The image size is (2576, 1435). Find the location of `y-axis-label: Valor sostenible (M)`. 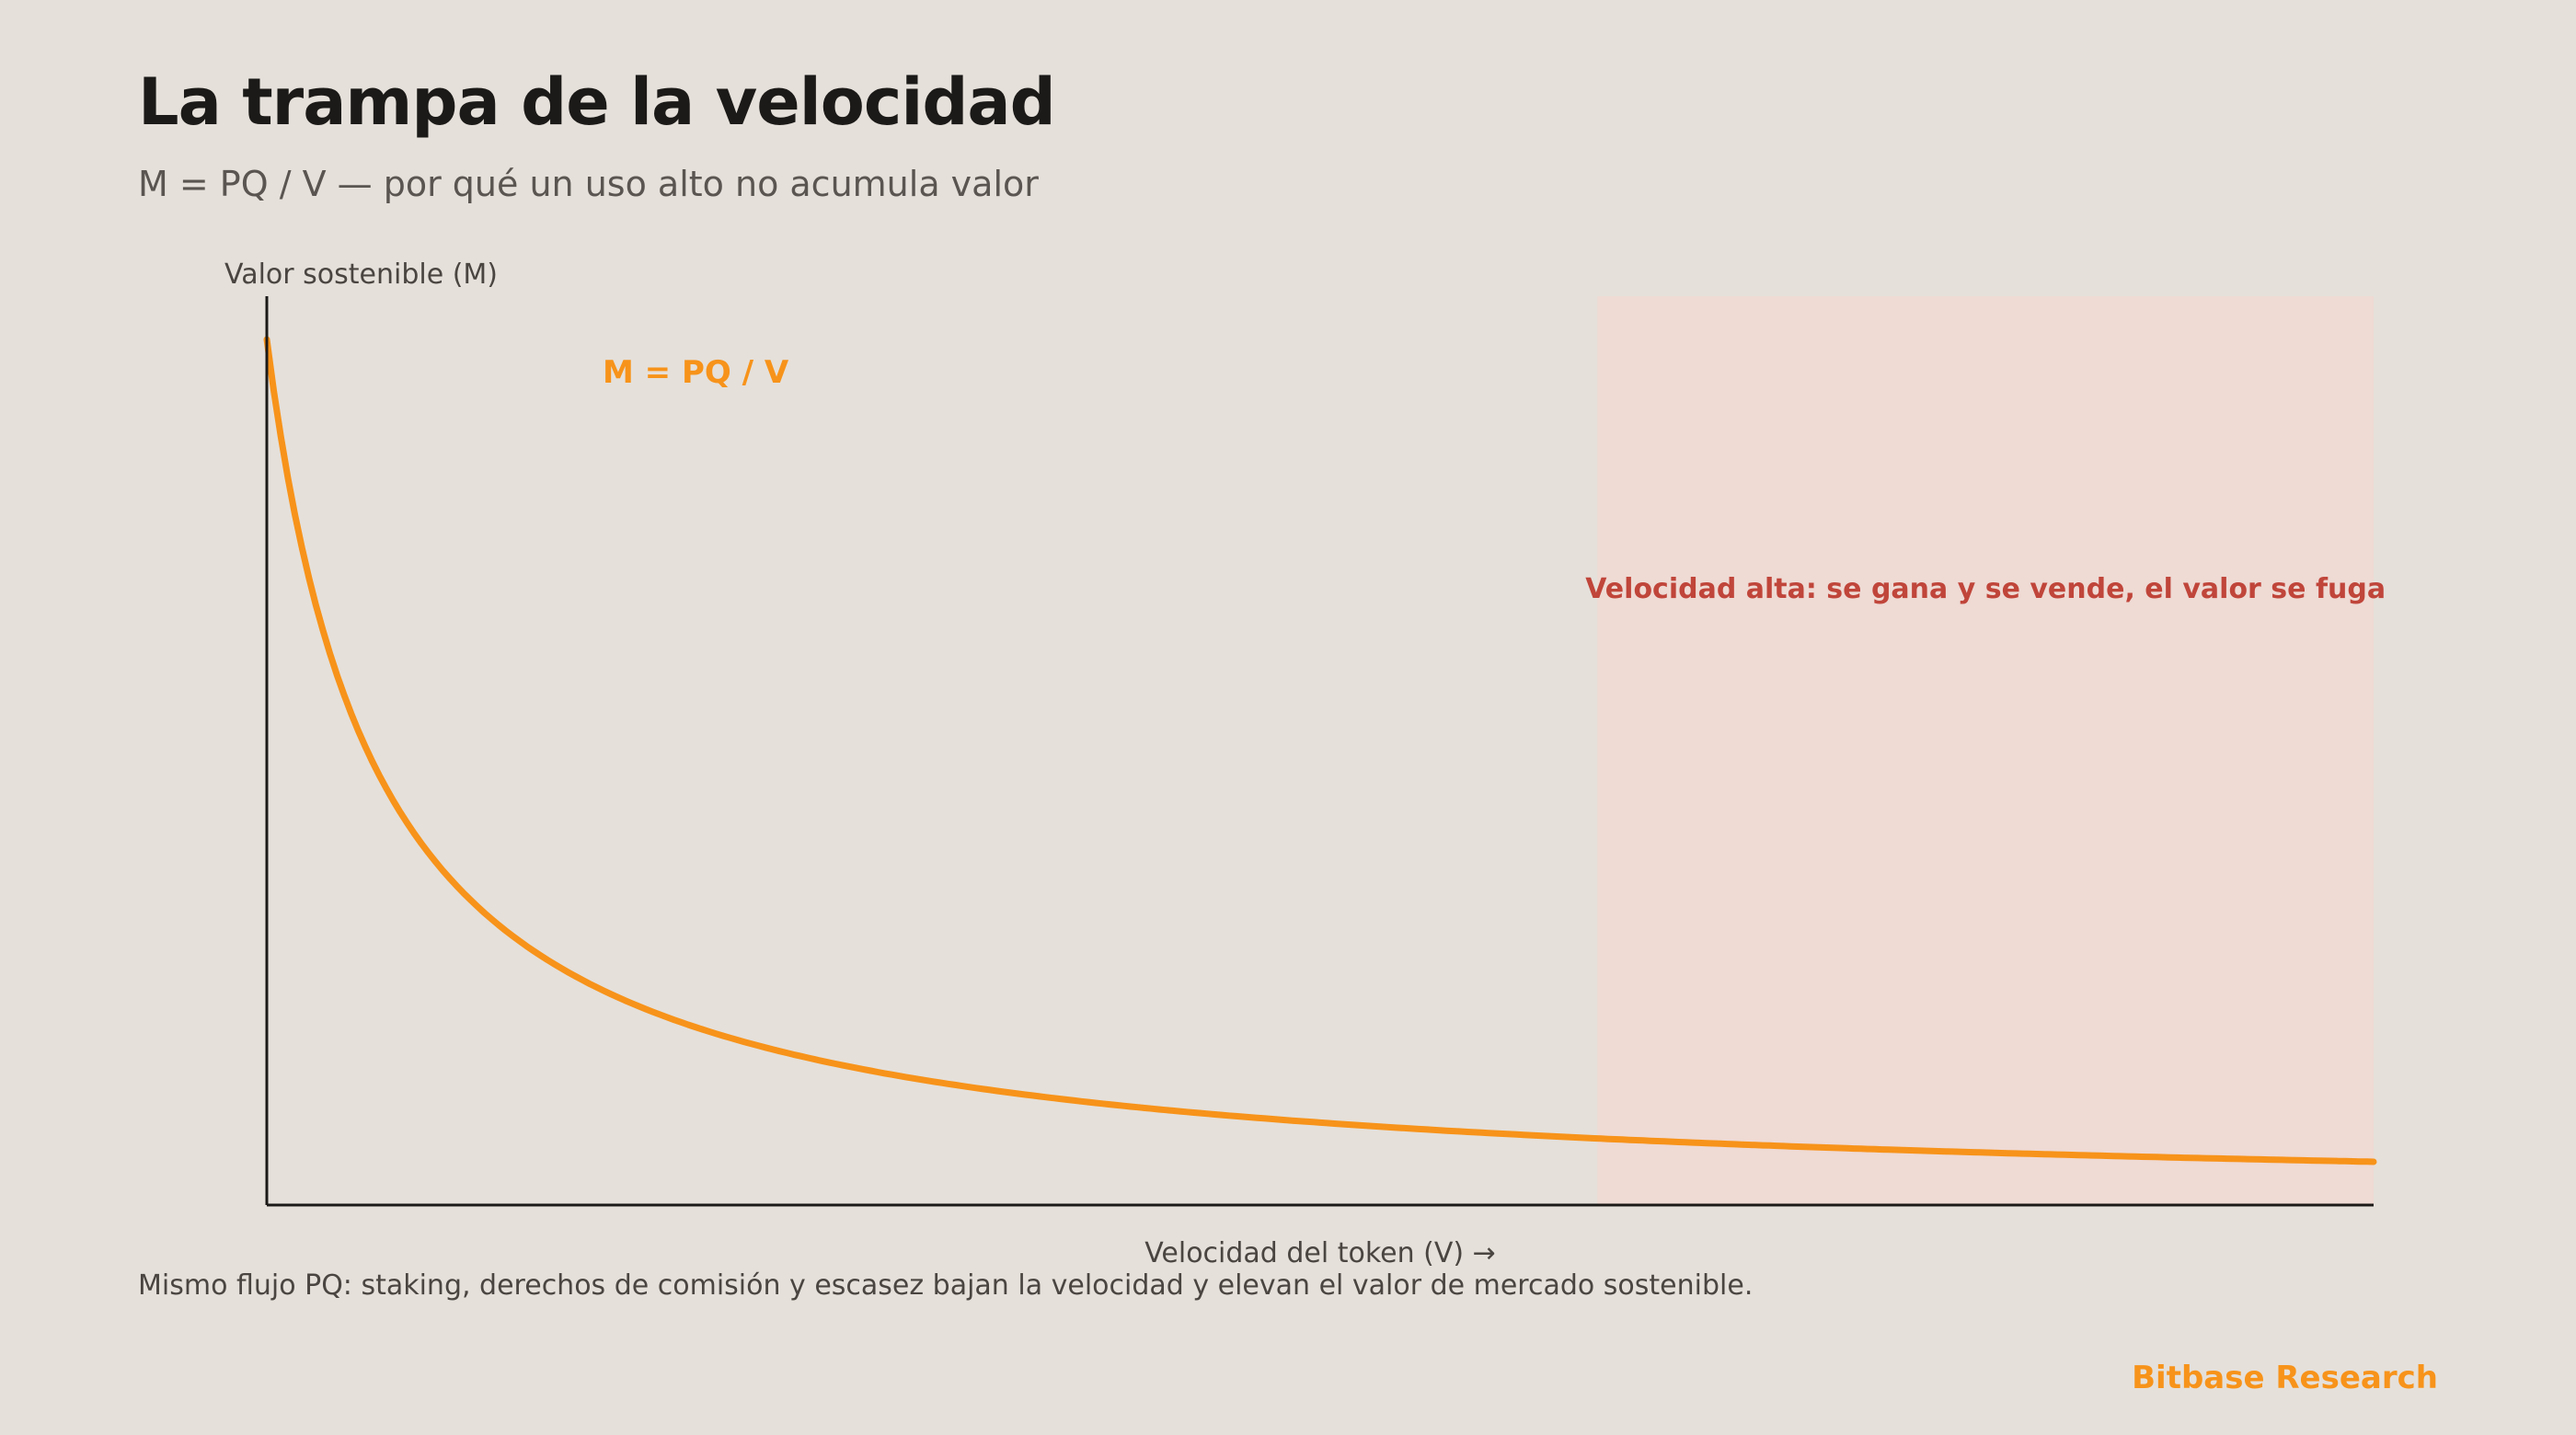

y-axis-label: Valor sostenible (M) is located at coordinates (361, 274).